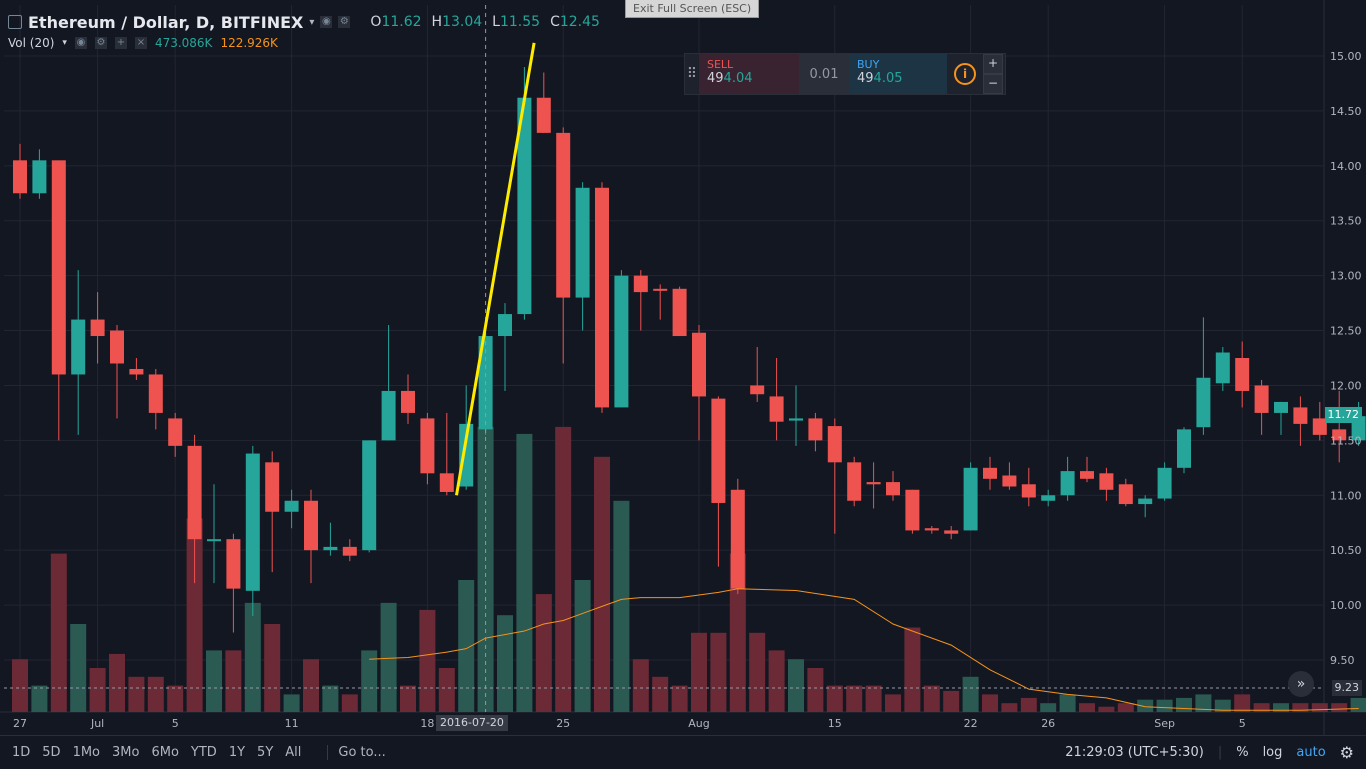  Describe the element at coordinates (1311, 752) in the screenshot. I see `auto-scale-toggle: auto` at that location.